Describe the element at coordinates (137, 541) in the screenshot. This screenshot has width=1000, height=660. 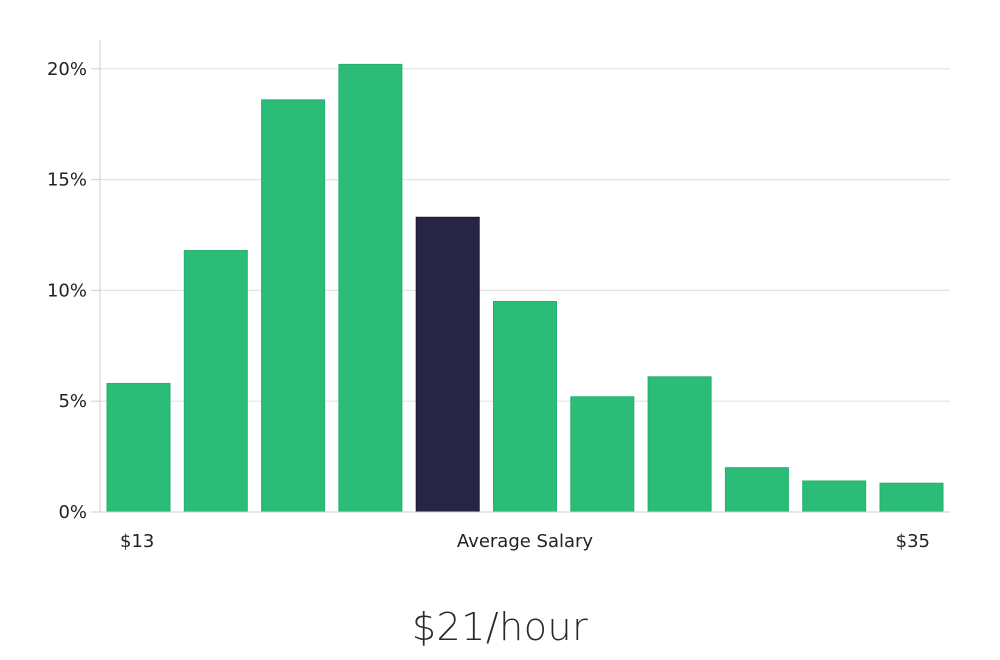
I see `x-label-min: $13` at that location.